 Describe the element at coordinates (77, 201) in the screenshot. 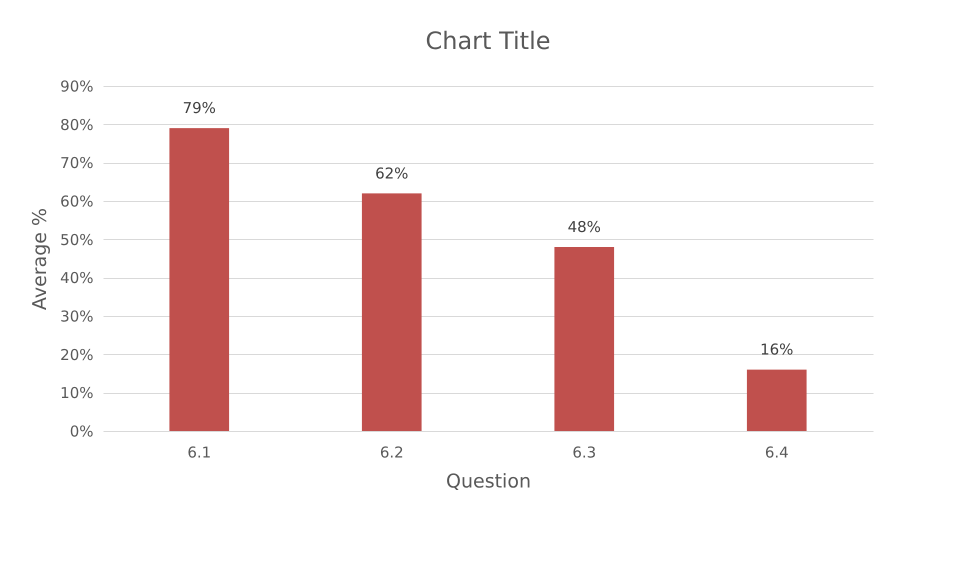

I see `y-tick-label: 60%` at that location.